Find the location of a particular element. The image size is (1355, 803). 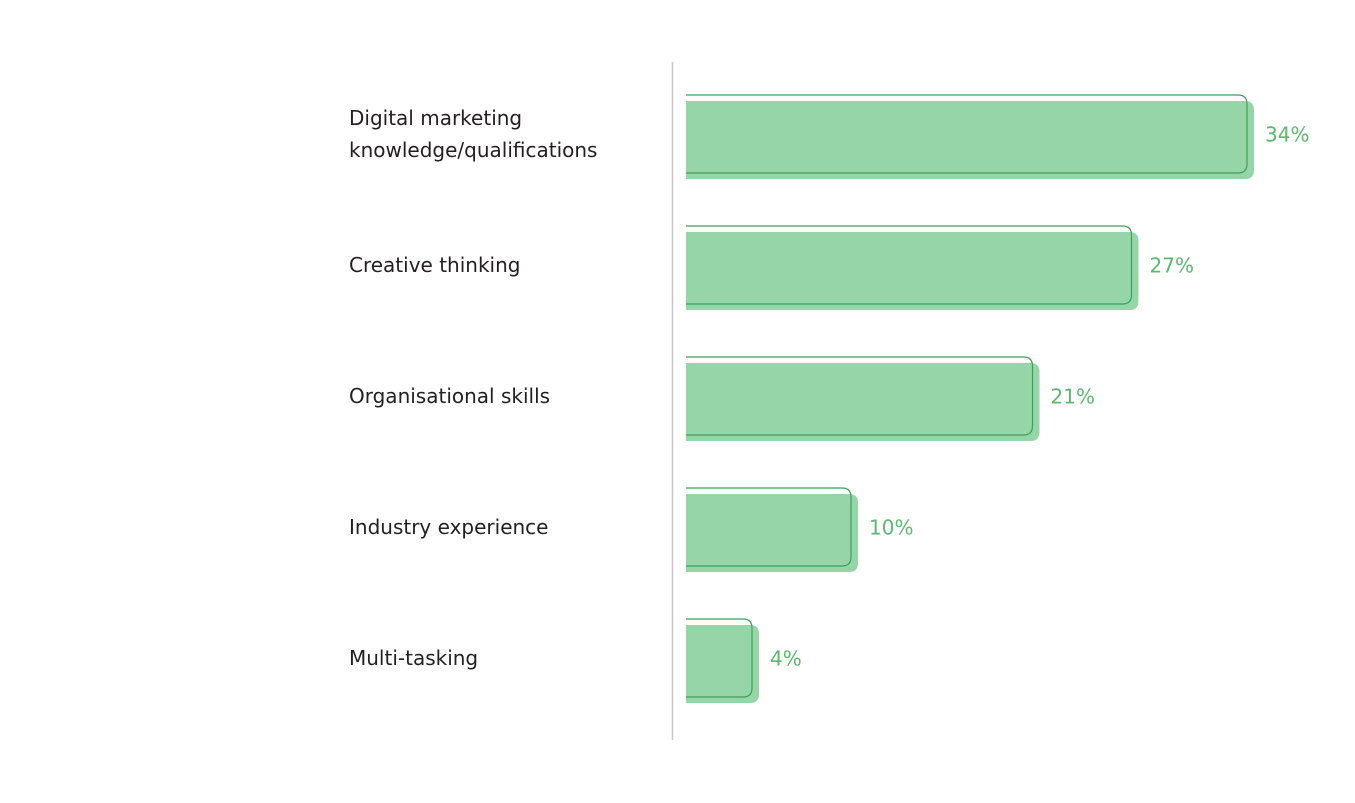

value-label: 34% is located at coordinates (1287, 135).